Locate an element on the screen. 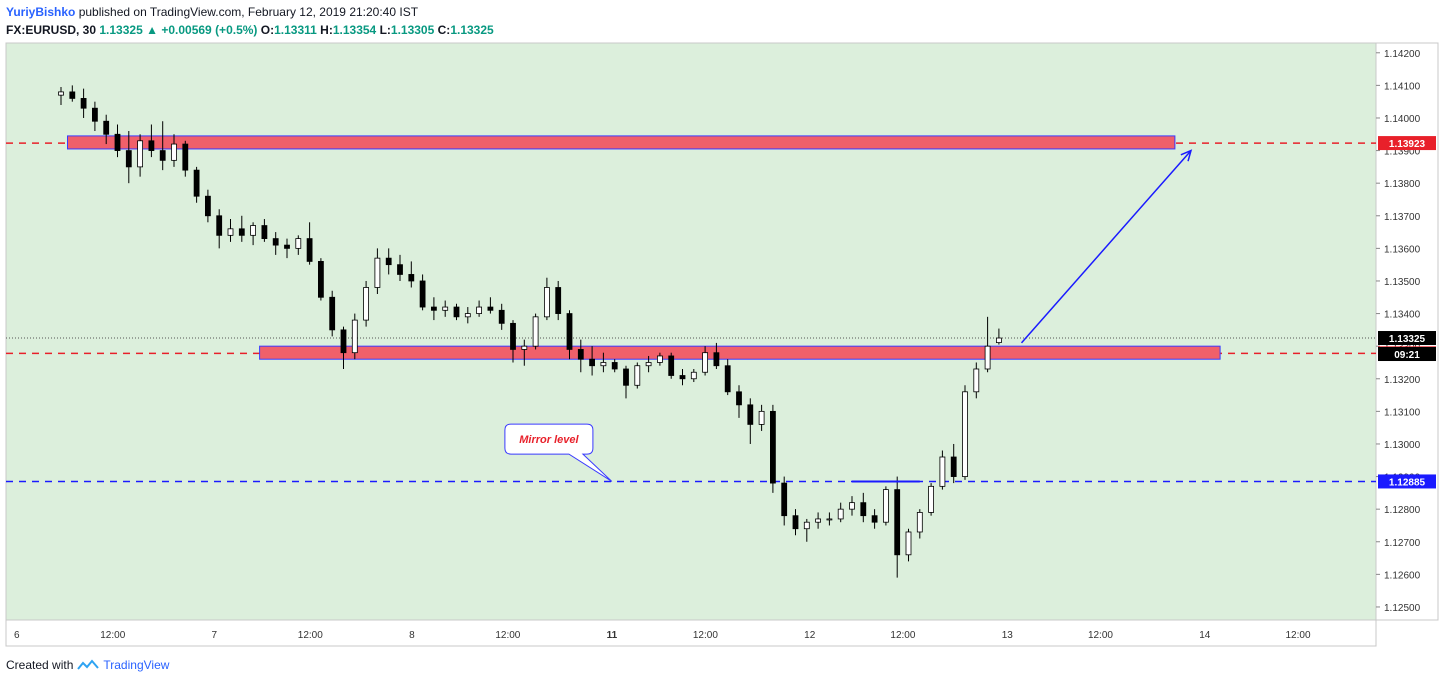 The image size is (1444, 684). price-label-1: 1.13325 is located at coordinates (1407, 338).